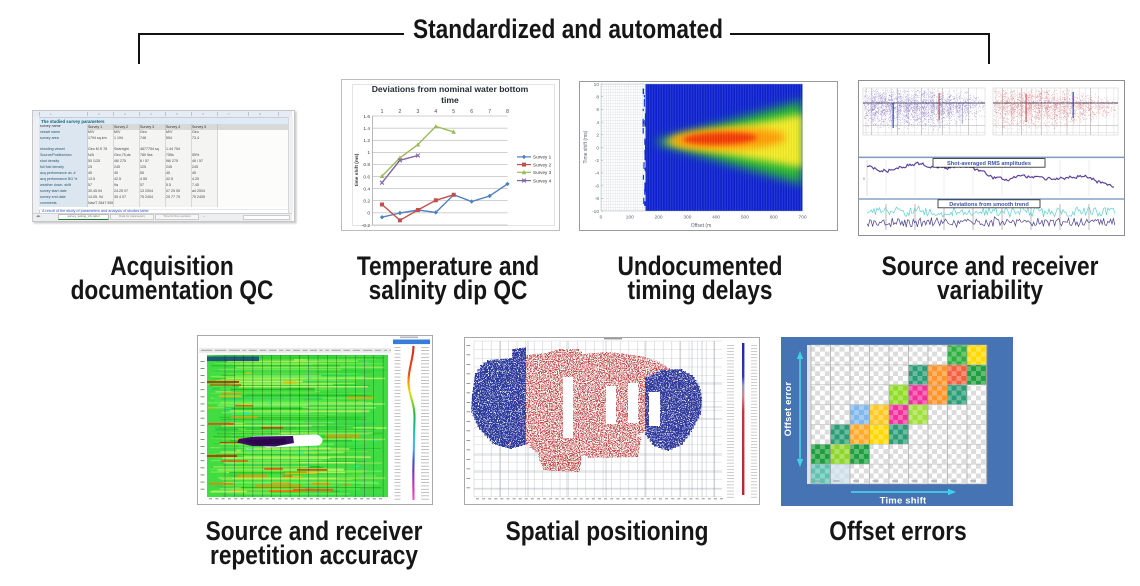  What do you see at coordinates (597, 85) in the screenshot?
I see `svg-text: 10` at bounding box center [597, 85].